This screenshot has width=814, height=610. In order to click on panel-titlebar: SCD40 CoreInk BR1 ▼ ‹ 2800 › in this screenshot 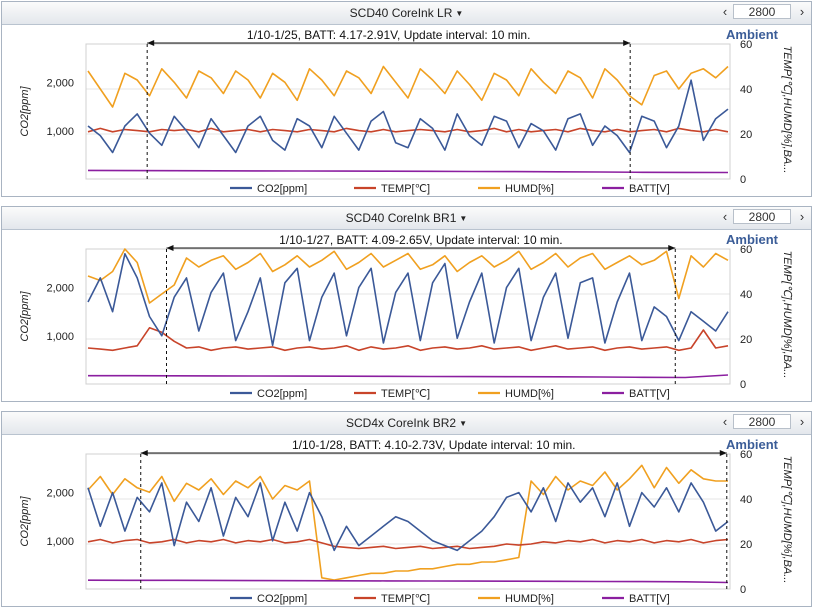, I will do `click(406, 218)`.